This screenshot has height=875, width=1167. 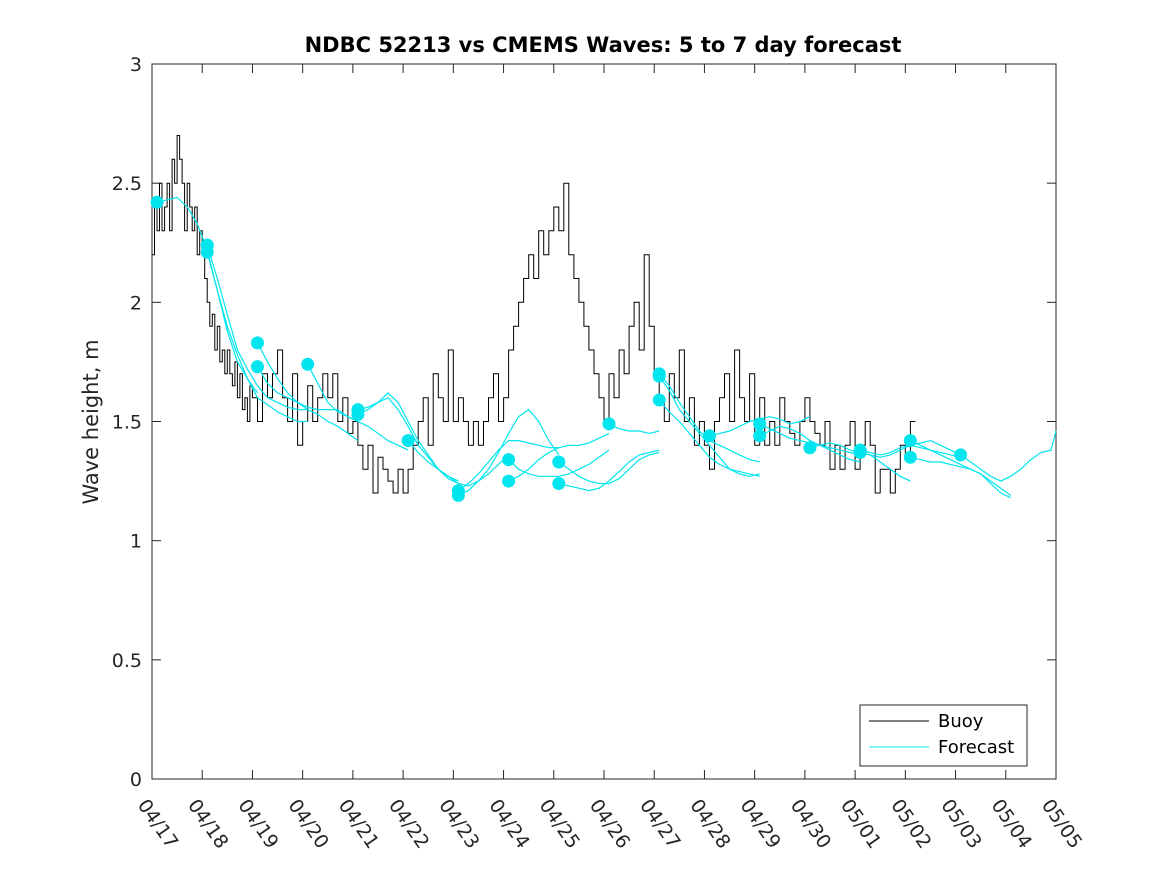 I want to click on y-tick-label: 3, so click(x=136, y=65).